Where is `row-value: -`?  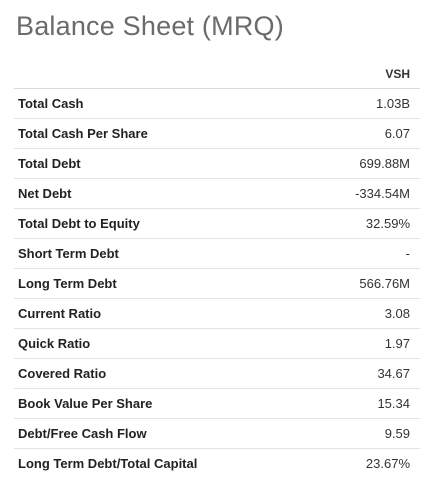
row-value: - is located at coordinates (366, 253).